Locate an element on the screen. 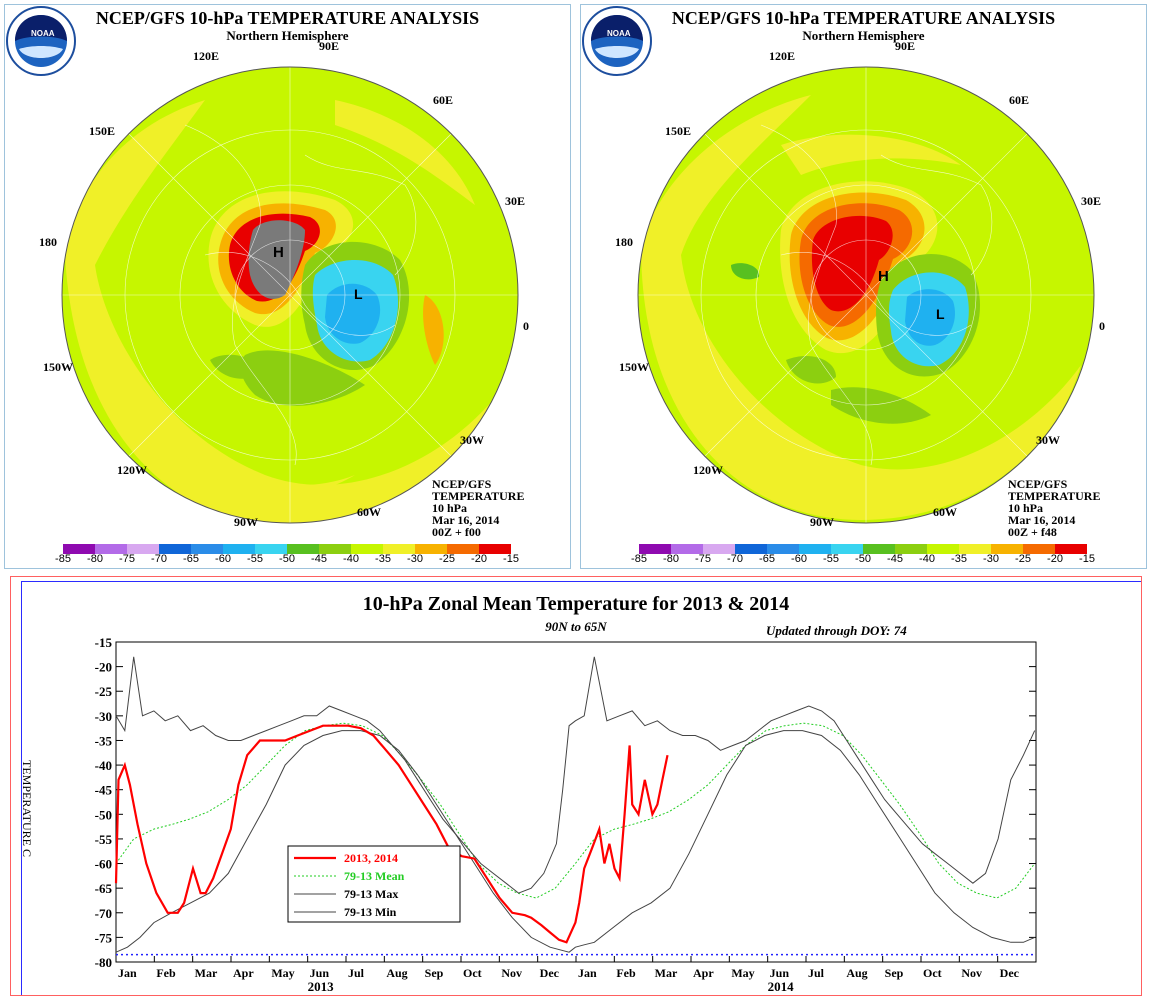 This screenshot has height=1000, width=1152. colorbar-tick-label: -65 is located at coordinates (767, 559).